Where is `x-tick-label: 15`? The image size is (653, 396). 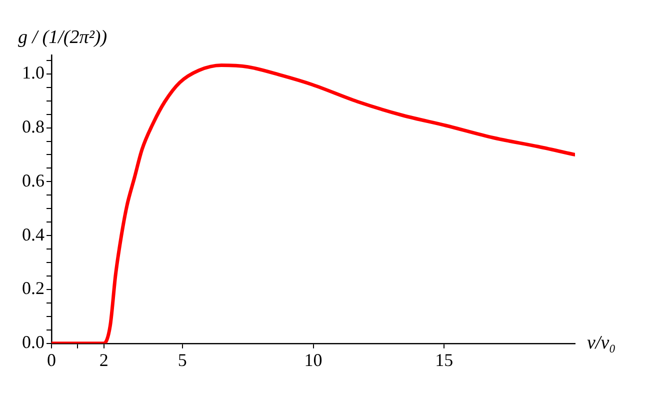
x-tick-label: 15 is located at coordinates (444, 360).